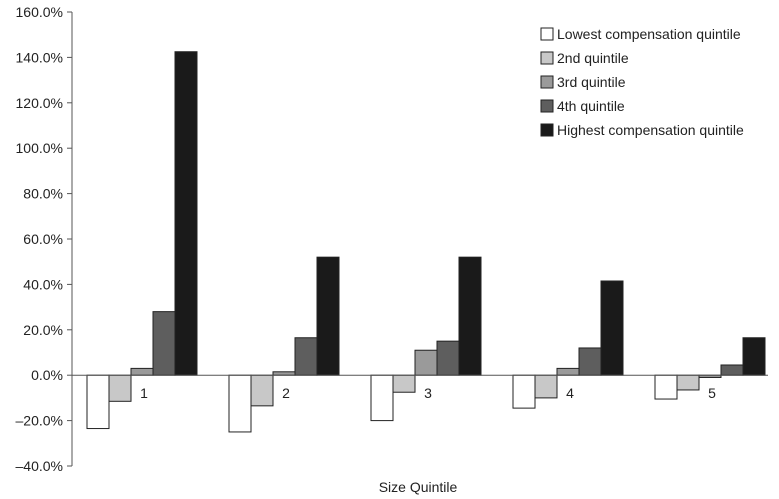  I want to click on legend-label: Highest compensation quintile, so click(650, 130).